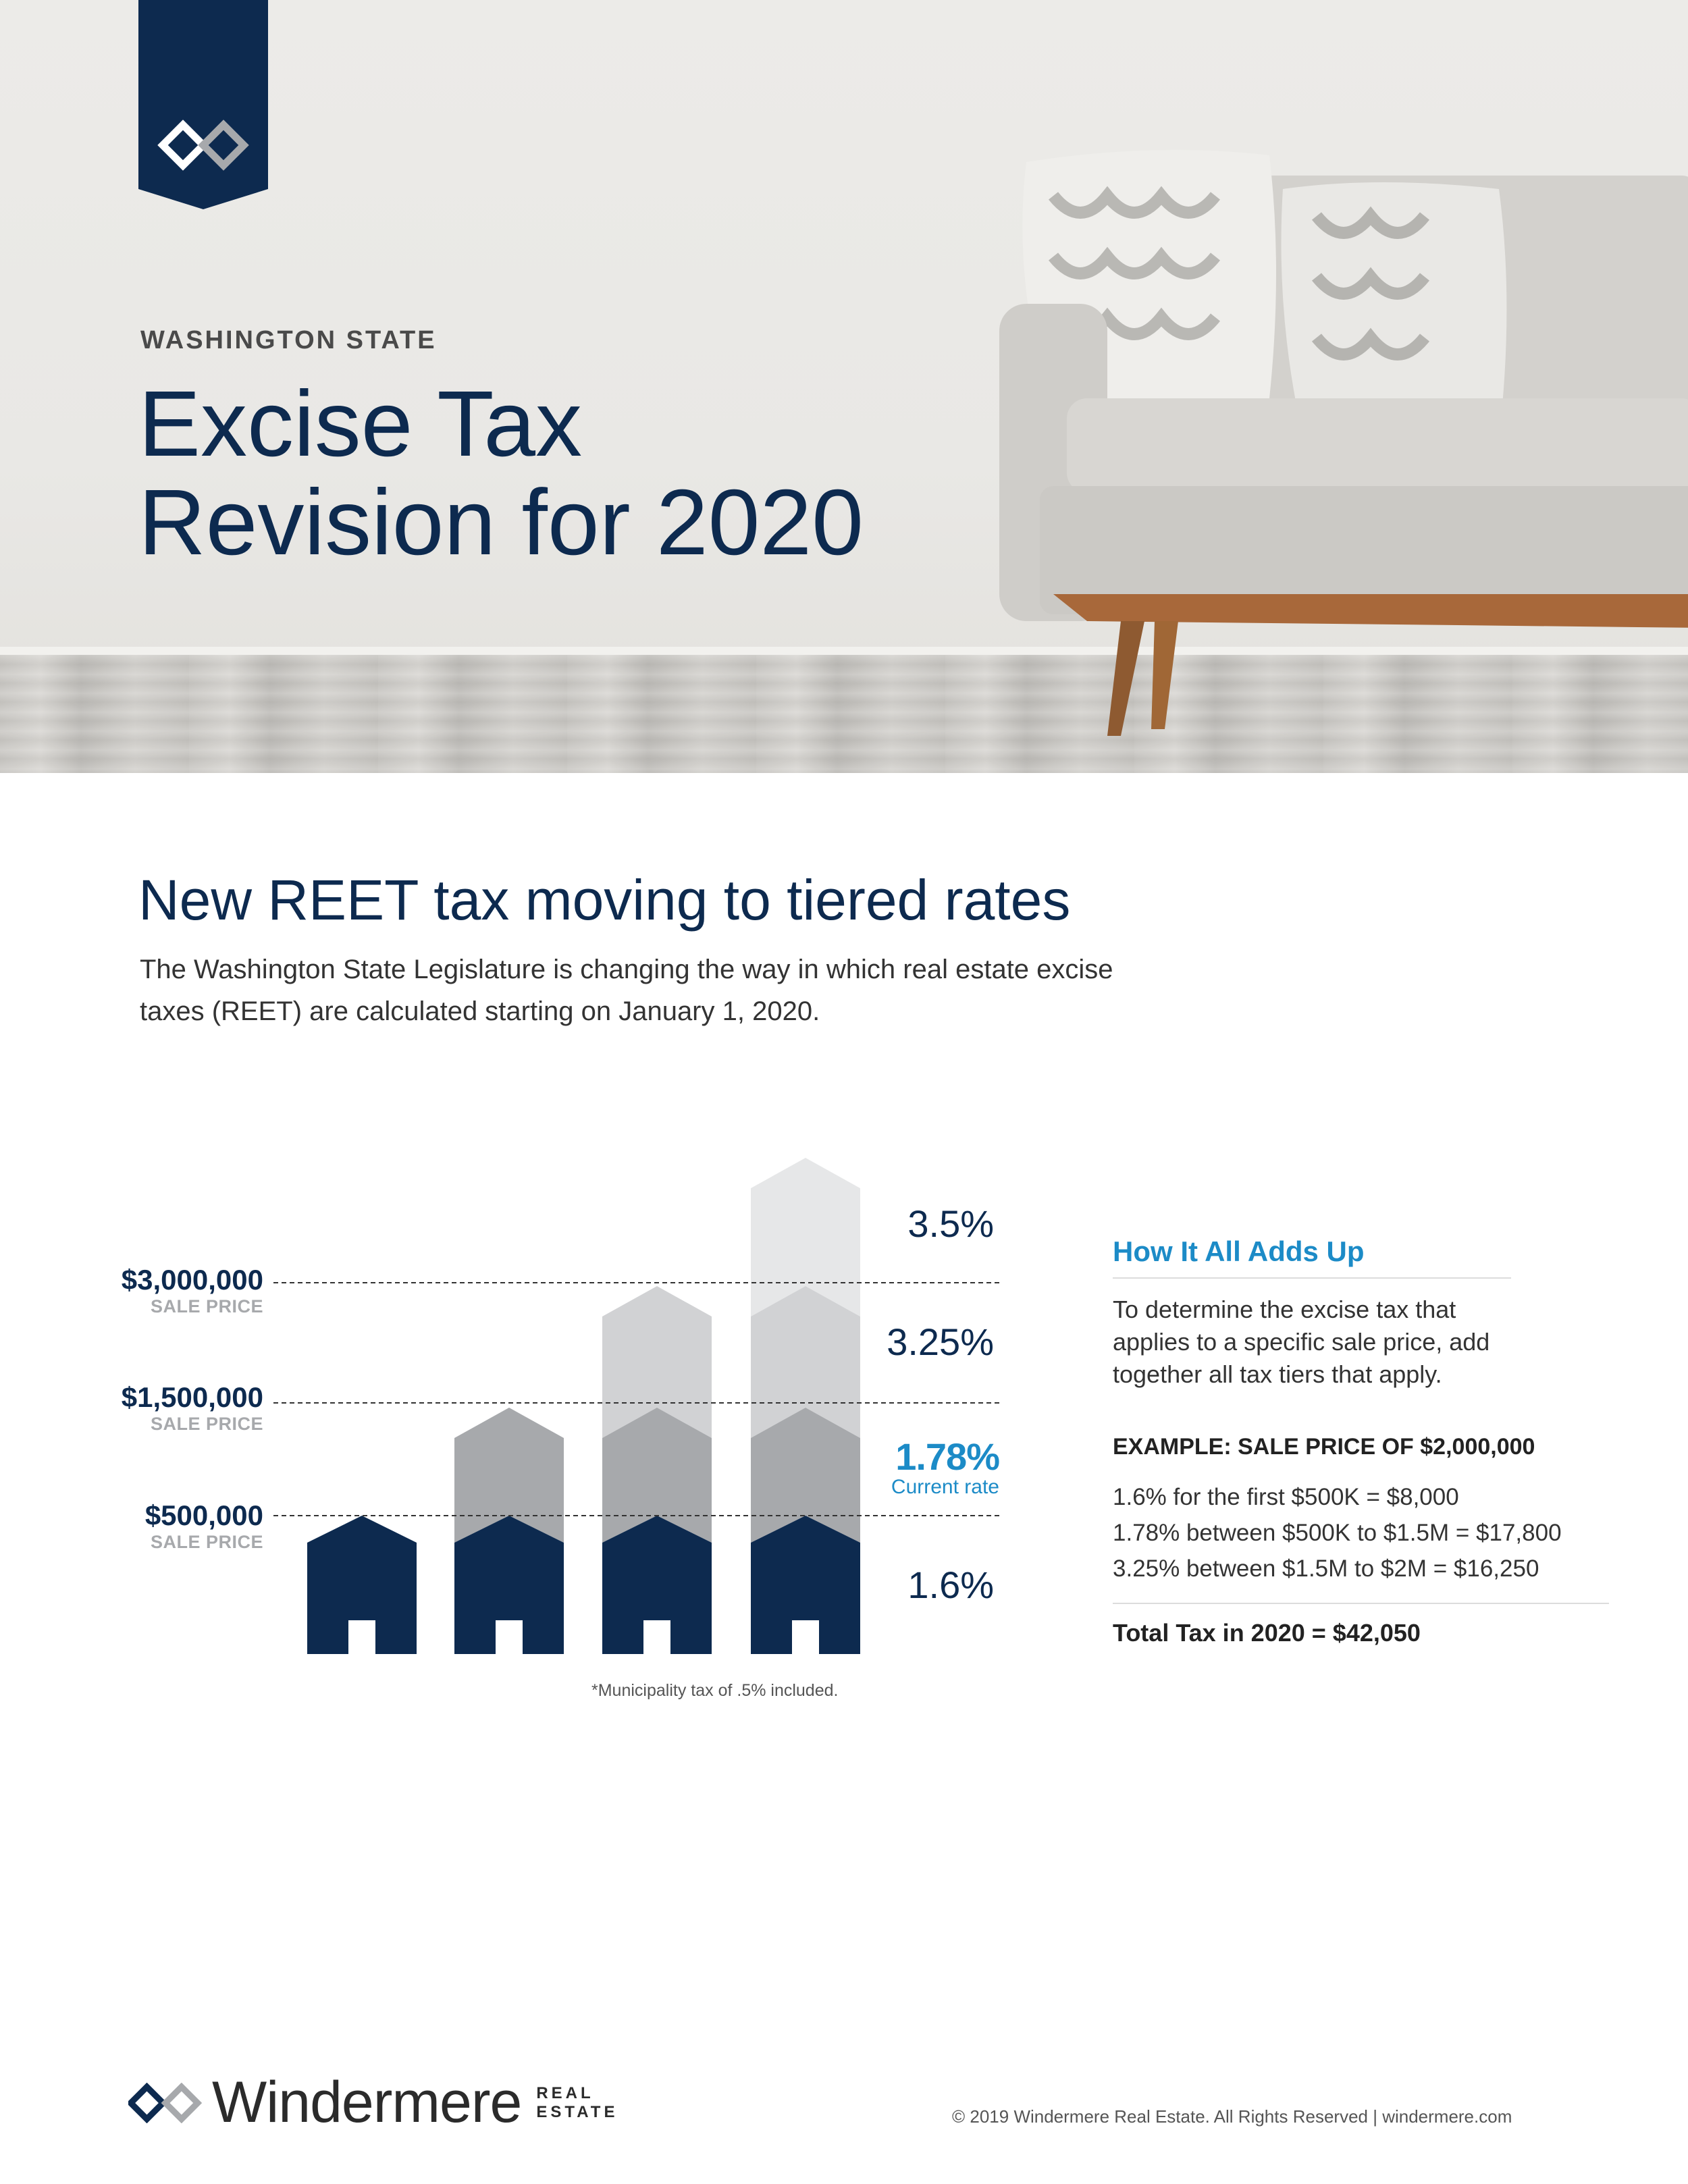 The height and width of the screenshot is (2184, 1688). Describe the element at coordinates (367, 2102) in the screenshot. I see `brand-wordmark: Windermere` at that location.